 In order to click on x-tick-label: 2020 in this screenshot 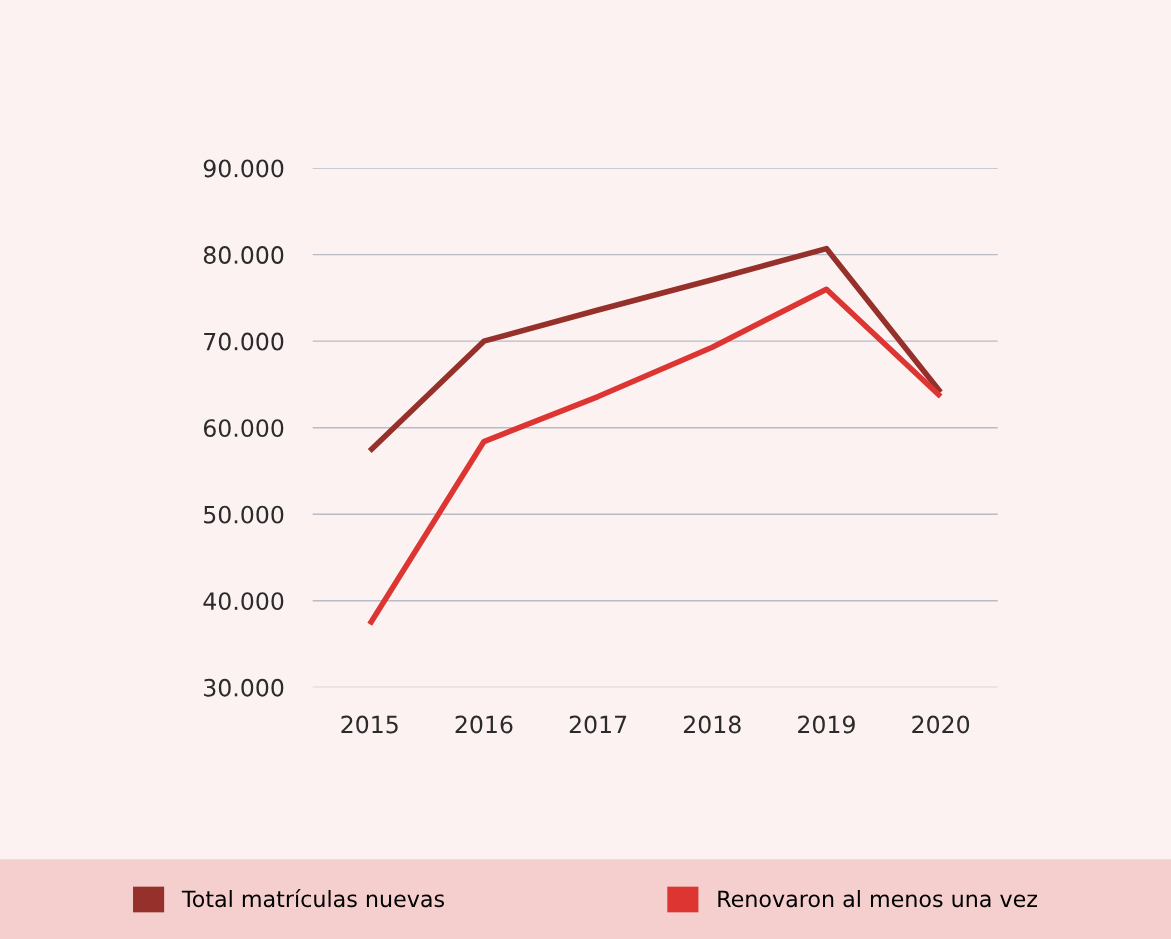, I will do `click(941, 724)`.